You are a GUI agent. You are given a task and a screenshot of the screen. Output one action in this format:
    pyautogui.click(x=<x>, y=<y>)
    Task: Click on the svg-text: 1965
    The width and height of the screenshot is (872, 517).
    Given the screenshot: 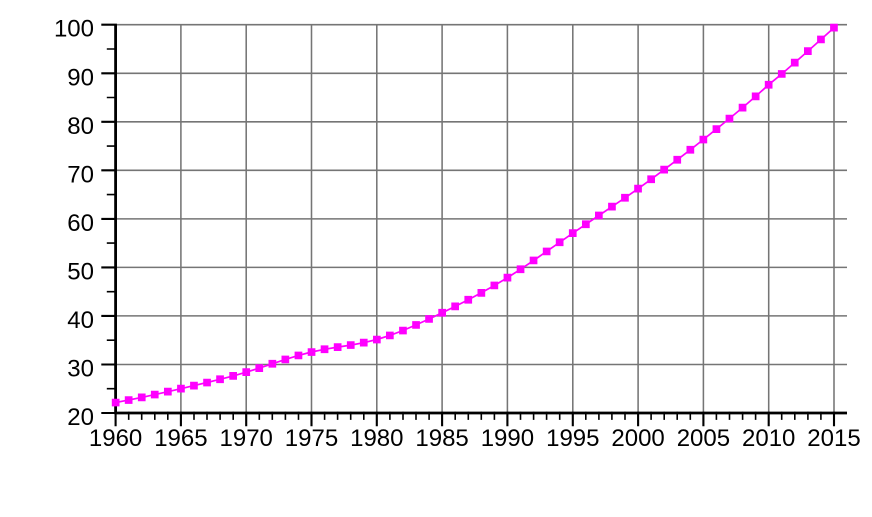 What is the action you would take?
    pyautogui.click(x=180, y=438)
    